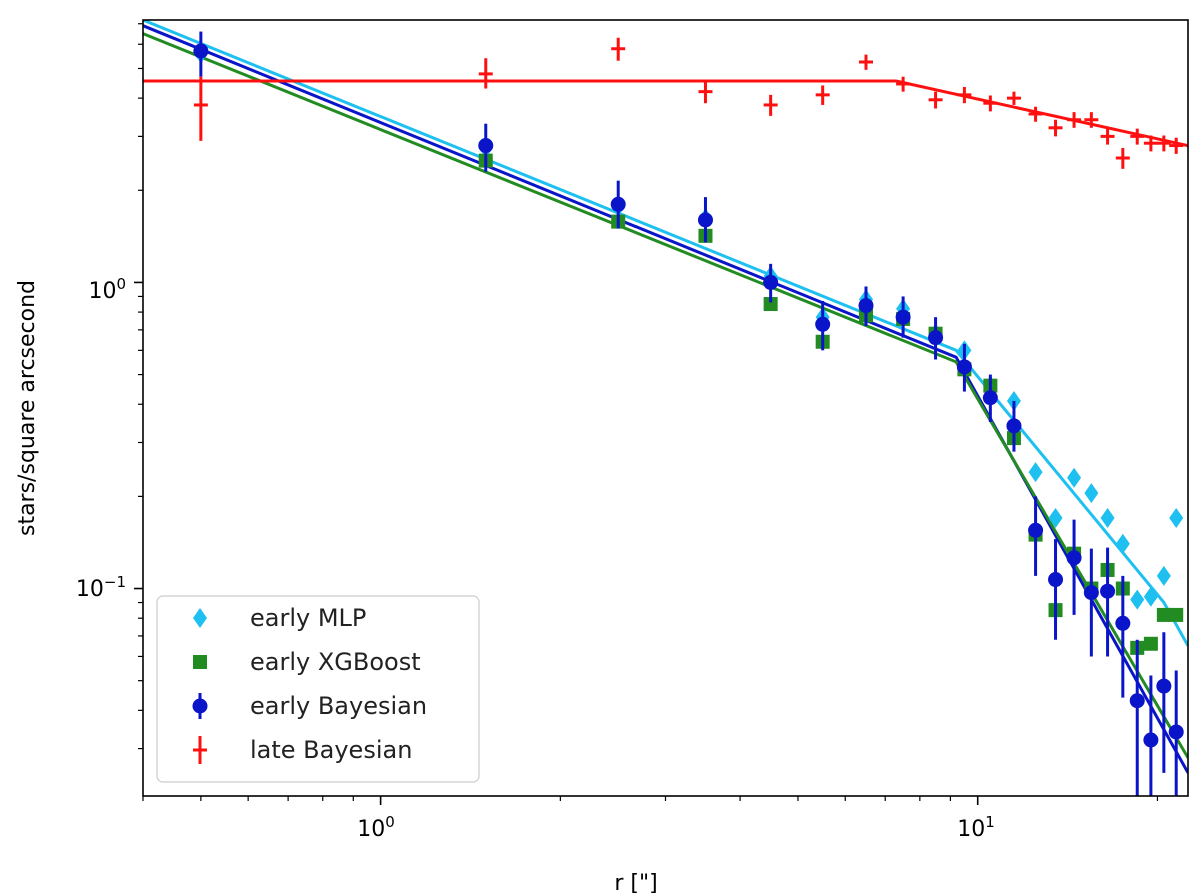  I want to click on y-tick-label-1: 10⁰, so click(107, 289).